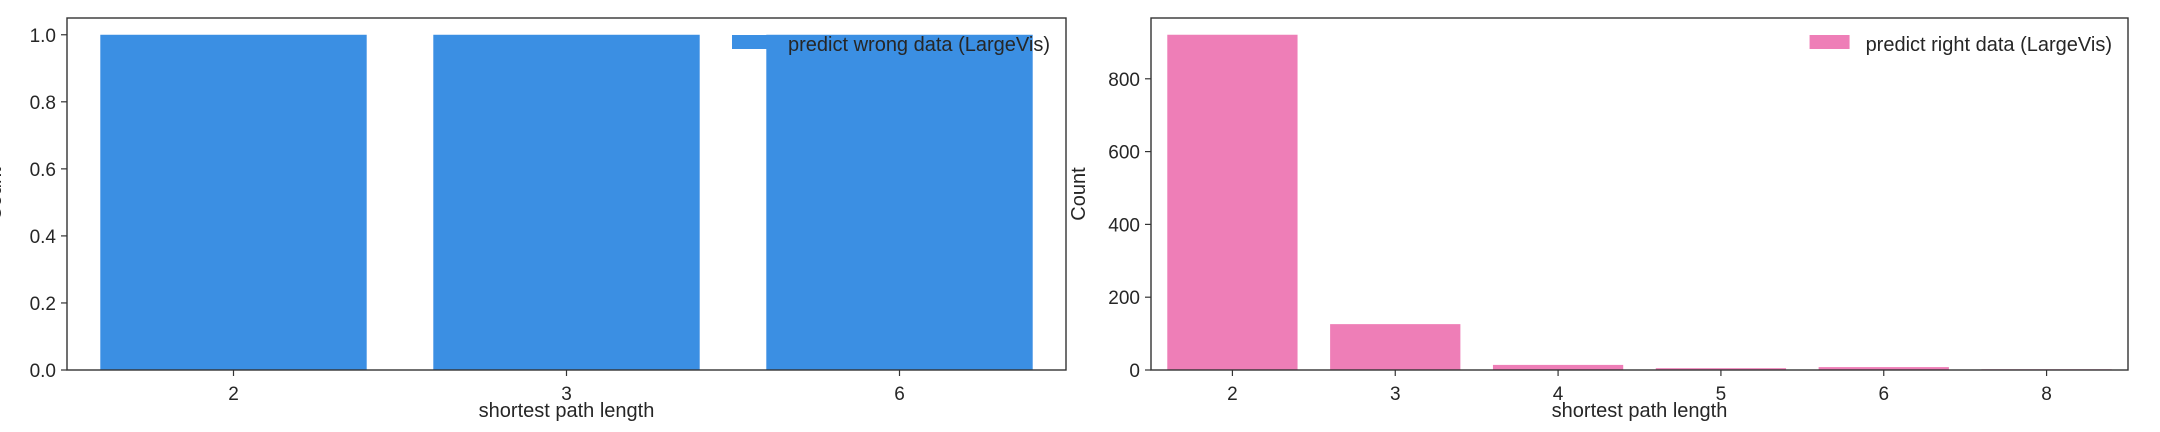  What do you see at coordinates (1721, 394) in the screenshot?
I see `x-tick-label: 5` at bounding box center [1721, 394].